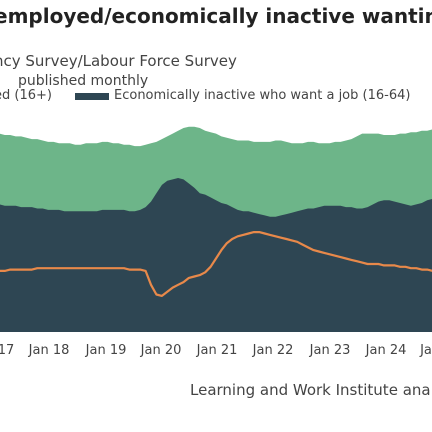  I want to click on x-tick-label: 17, so click(7, 350).